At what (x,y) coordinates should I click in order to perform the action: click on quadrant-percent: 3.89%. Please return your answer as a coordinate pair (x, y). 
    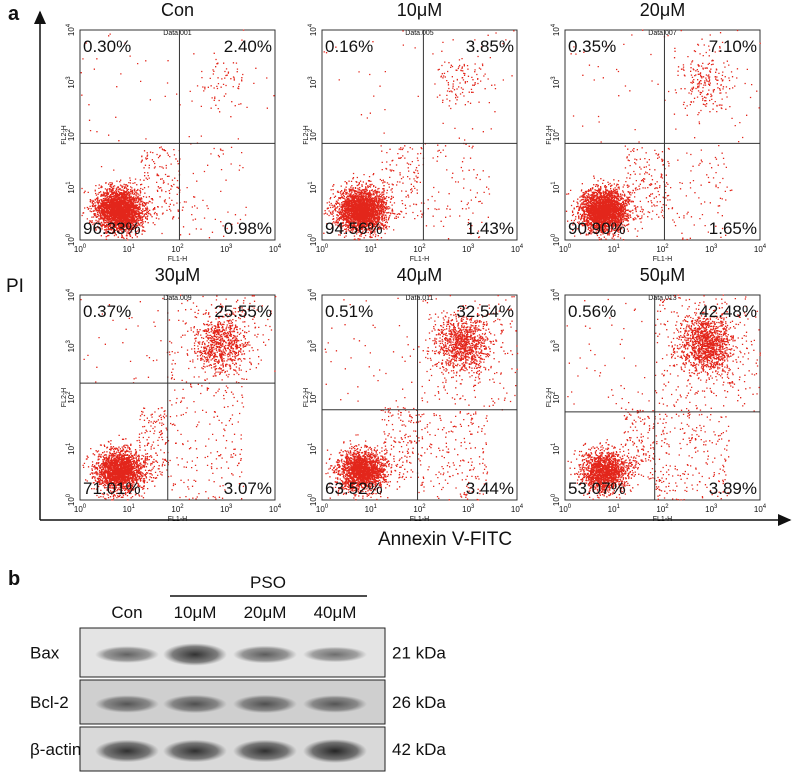
    Looking at the image, I should click on (733, 488).